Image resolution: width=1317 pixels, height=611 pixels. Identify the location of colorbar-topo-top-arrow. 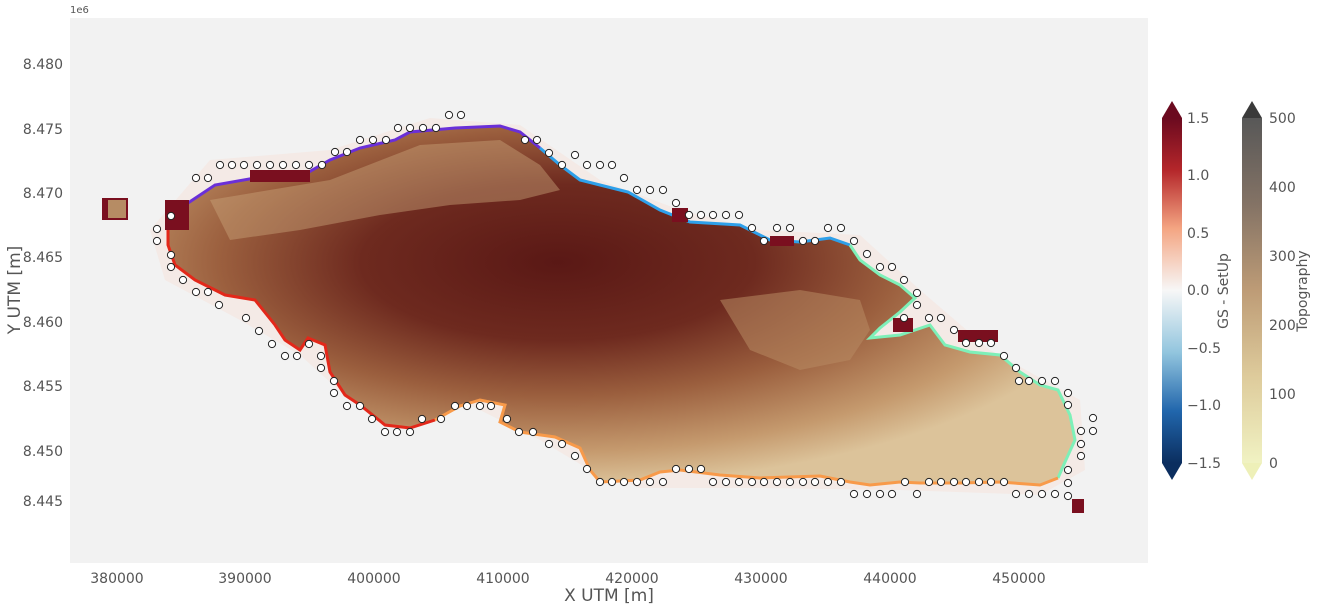
(1252, 109).